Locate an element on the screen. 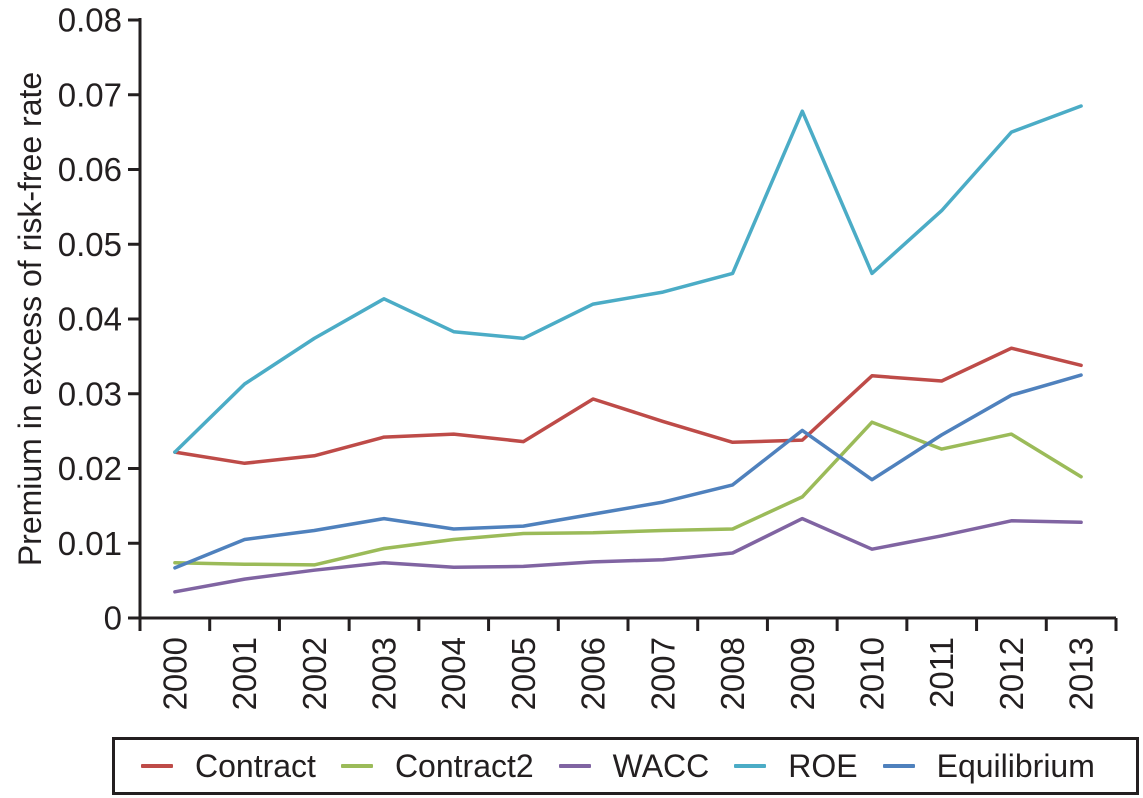  legend-item-roe: ROE is located at coordinates (796, 766).